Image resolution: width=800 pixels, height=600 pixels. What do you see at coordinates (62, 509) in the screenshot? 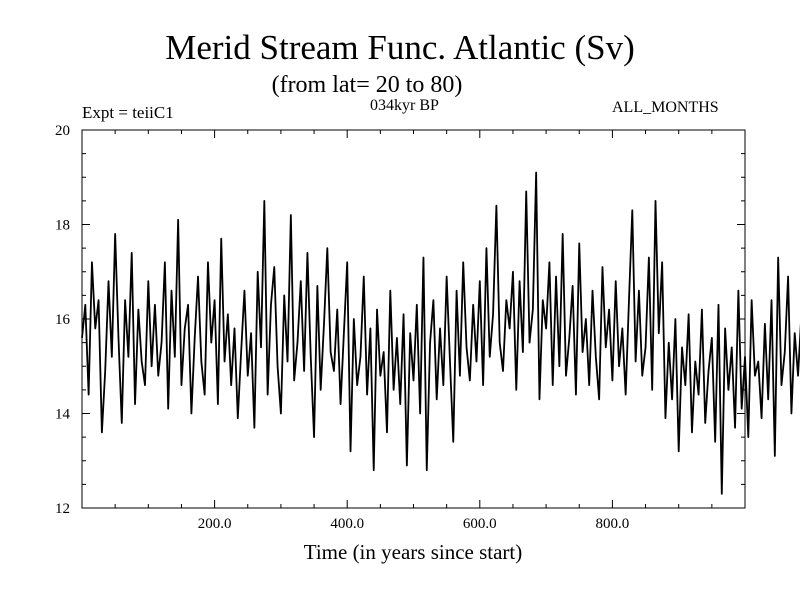
I see `y-tick-label: 12` at bounding box center [62, 509].